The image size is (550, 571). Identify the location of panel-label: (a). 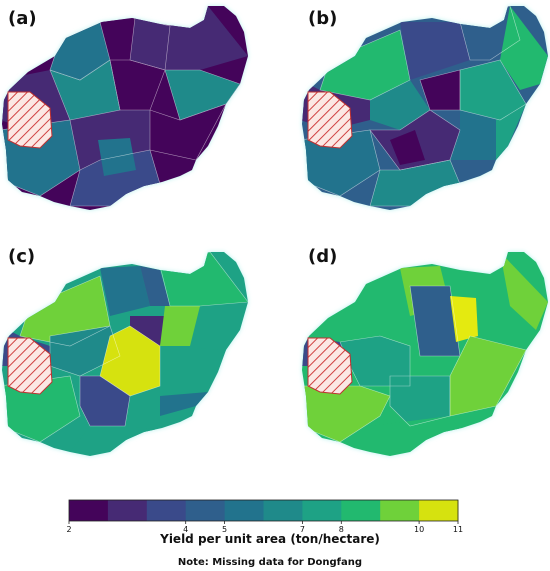
(22, 18).